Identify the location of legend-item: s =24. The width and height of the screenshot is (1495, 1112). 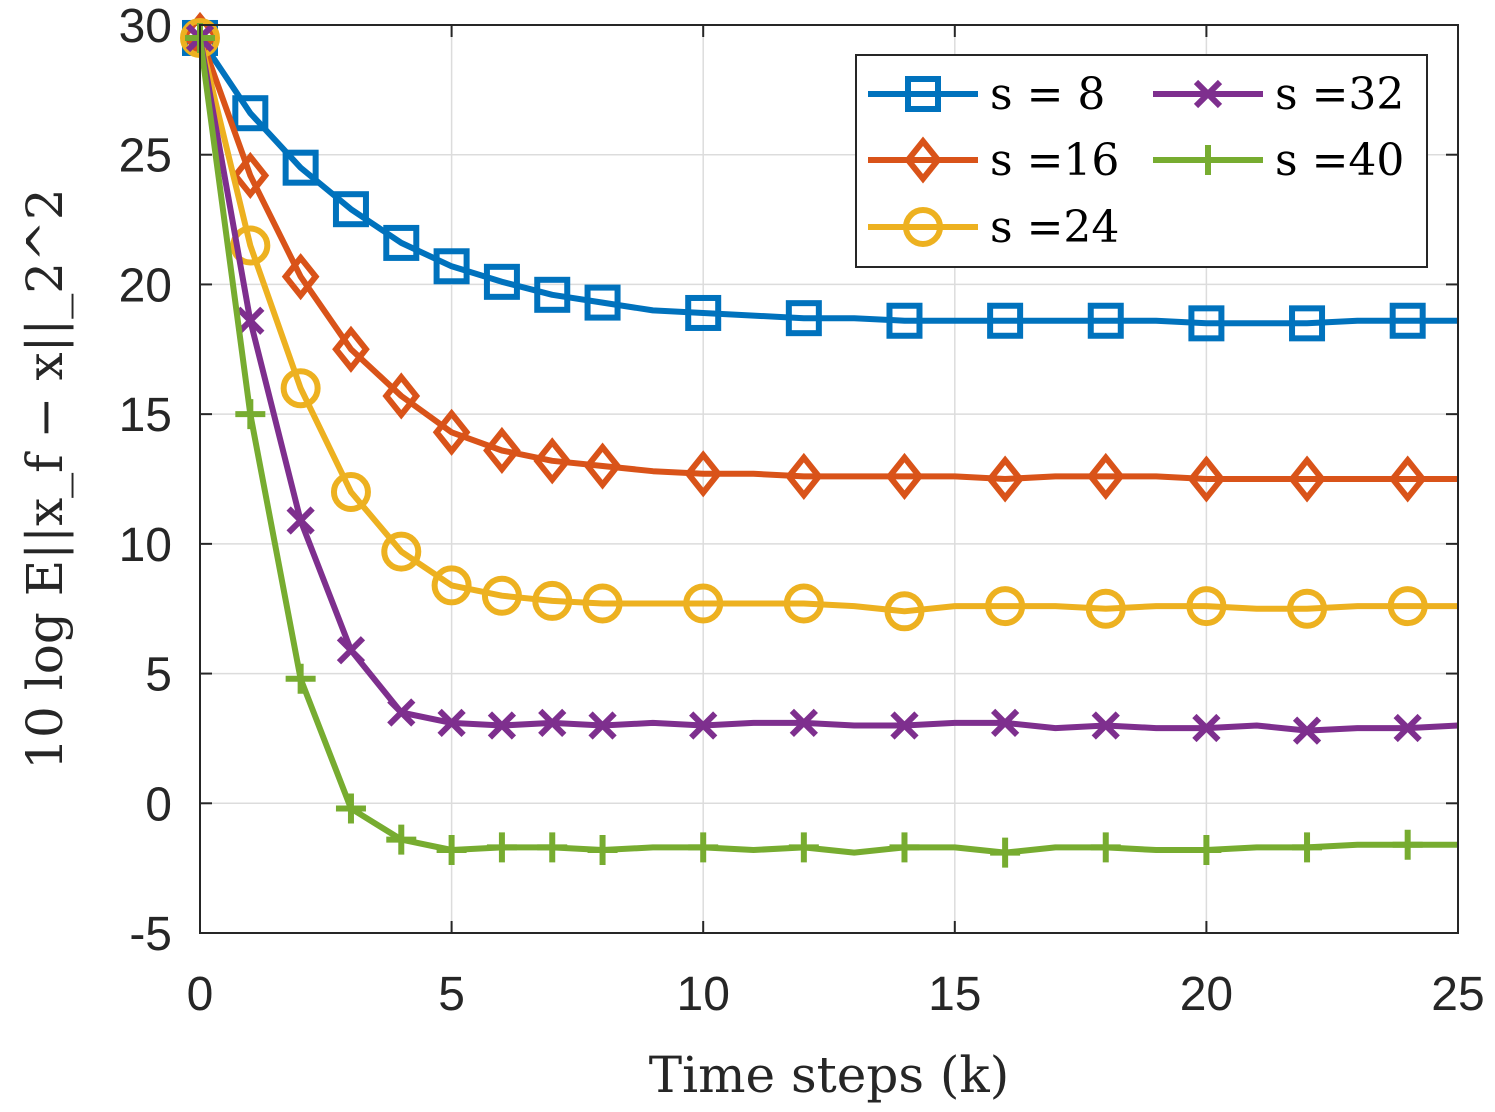
(993, 227).